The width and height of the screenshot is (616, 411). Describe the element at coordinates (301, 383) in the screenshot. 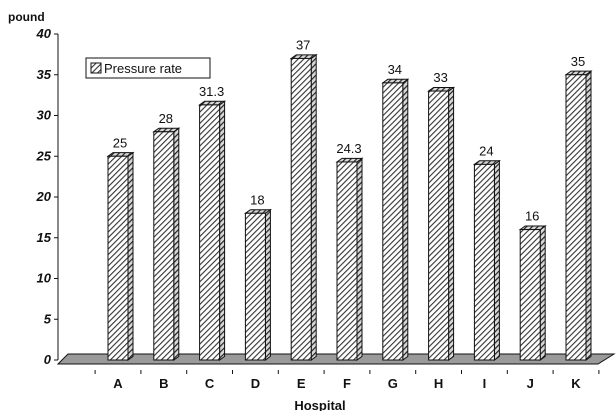

I see `x-tick-label: E` at that location.